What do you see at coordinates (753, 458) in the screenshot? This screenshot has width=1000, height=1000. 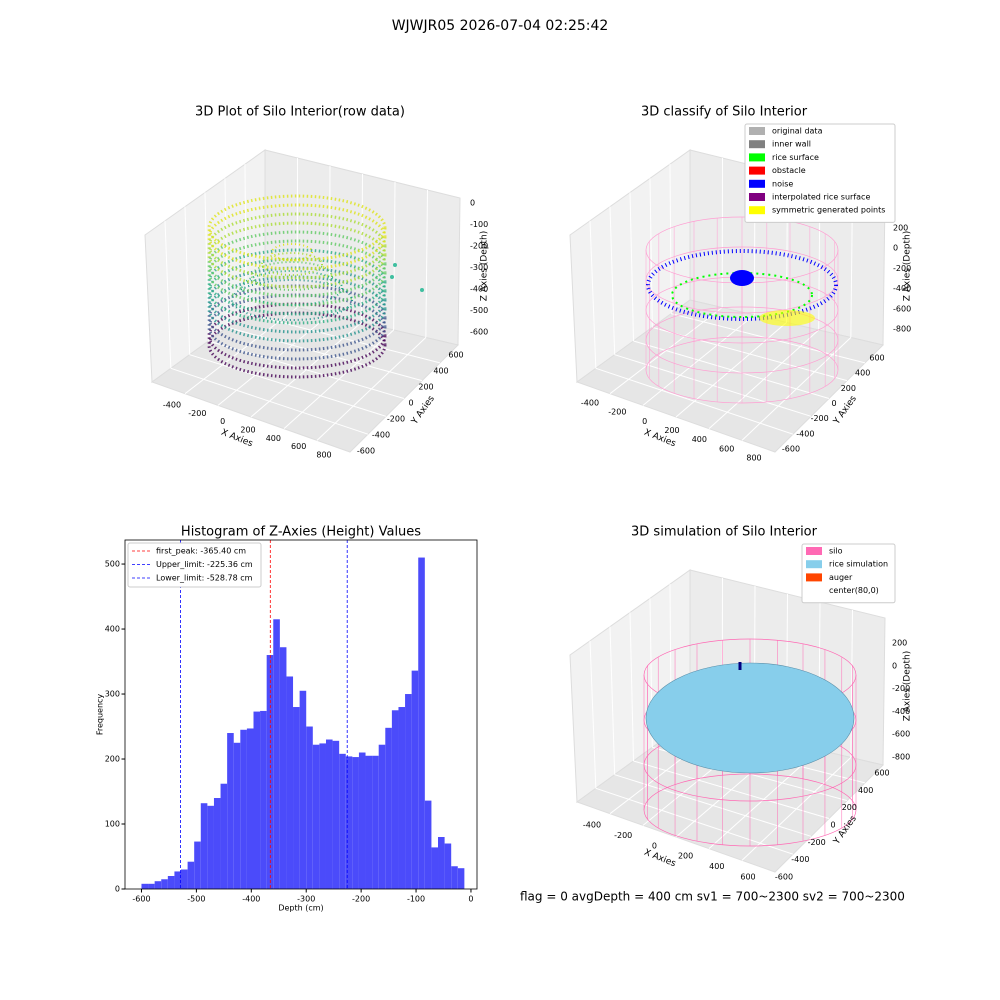 I see `x-tick-label: 800` at bounding box center [753, 458].